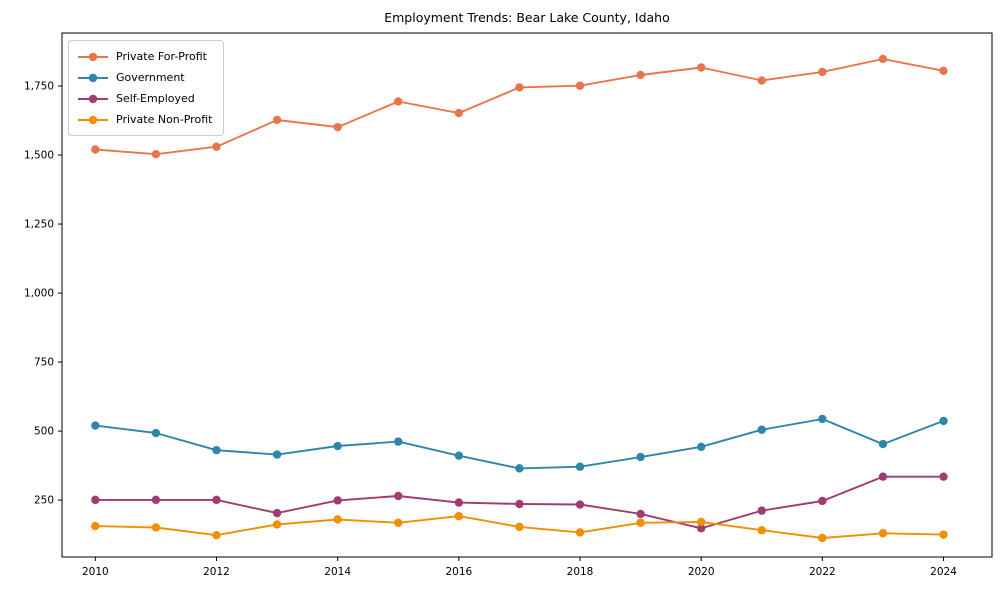  I want to click on legend-label: Private Non-Profit, so click(164, 119).